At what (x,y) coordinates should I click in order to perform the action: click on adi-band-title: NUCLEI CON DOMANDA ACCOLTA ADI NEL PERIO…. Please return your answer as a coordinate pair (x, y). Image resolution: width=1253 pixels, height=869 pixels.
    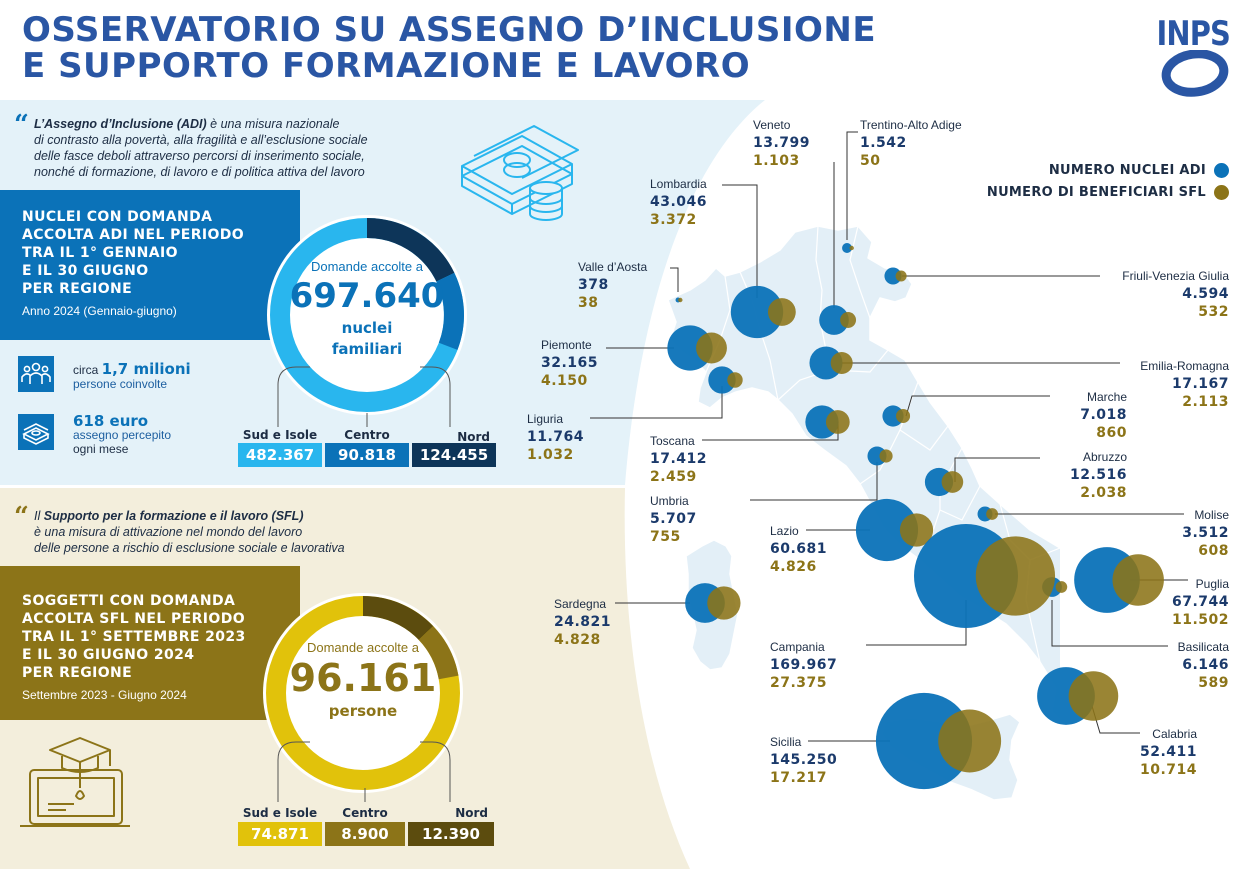
    Looking at the image, I should click on (153, 253).